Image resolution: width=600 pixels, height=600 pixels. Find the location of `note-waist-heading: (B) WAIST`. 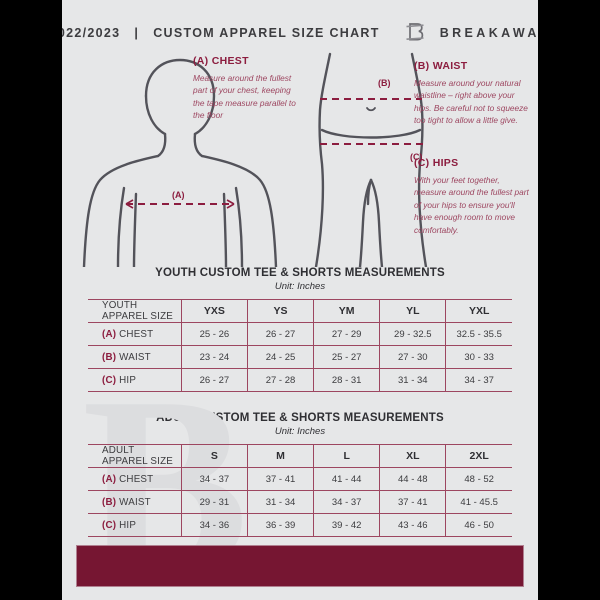

note-waist-heading: (B) WAIST is located at coordinates (441, 66).